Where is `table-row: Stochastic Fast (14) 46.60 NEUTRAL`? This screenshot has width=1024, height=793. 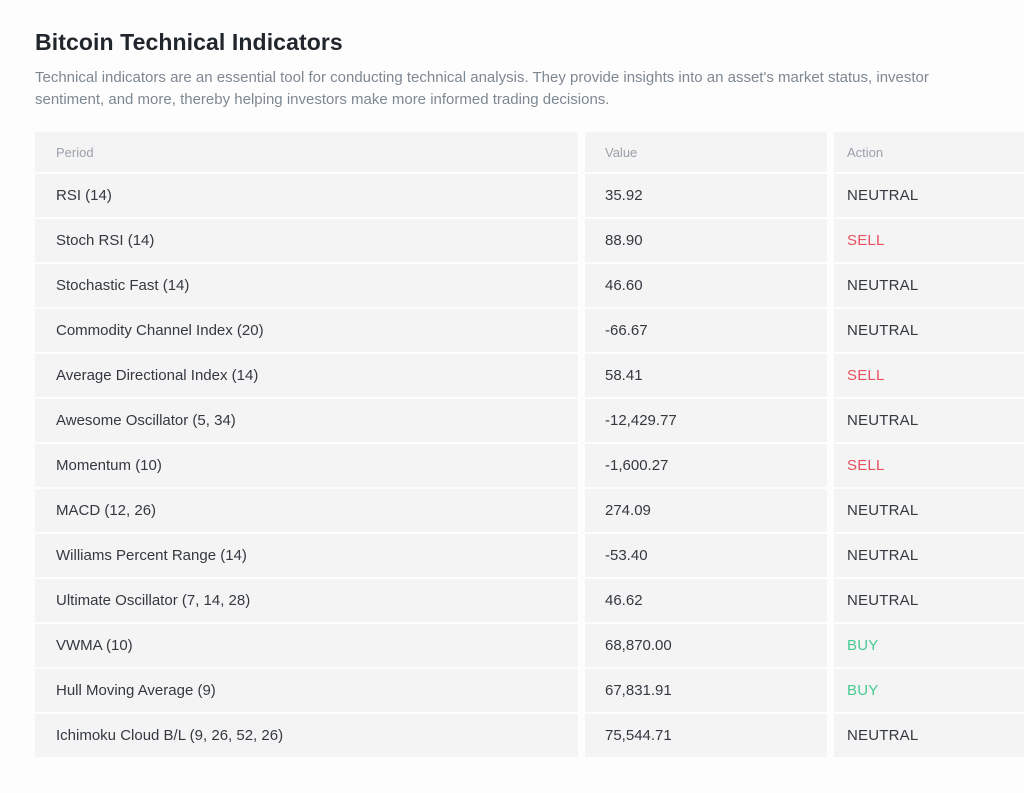
table-row: Stochastic Fast (14) 46.60 NEUTRAL is located at coordinates (529, 285).